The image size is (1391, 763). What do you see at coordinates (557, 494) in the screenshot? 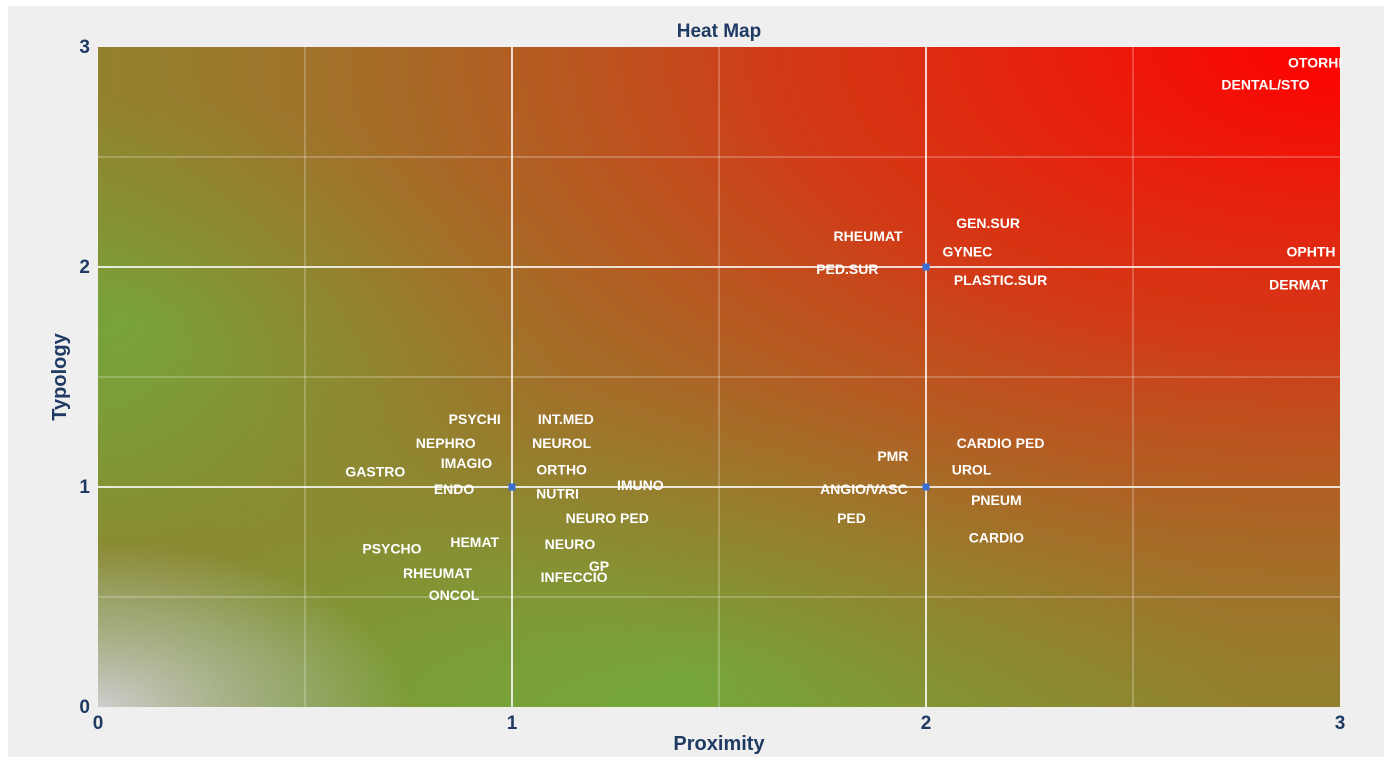
I see `point-label: NUTRI` at bounding box center [557, 494].